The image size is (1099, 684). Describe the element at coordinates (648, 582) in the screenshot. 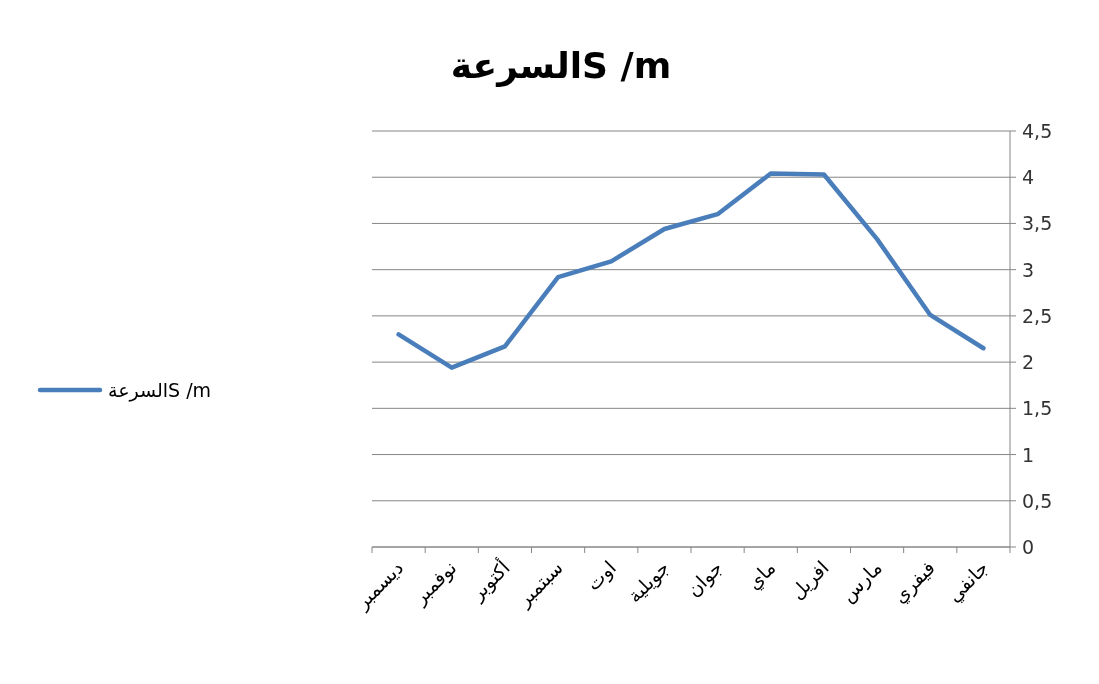

I see `x-tick-label: جويلية` at that location.